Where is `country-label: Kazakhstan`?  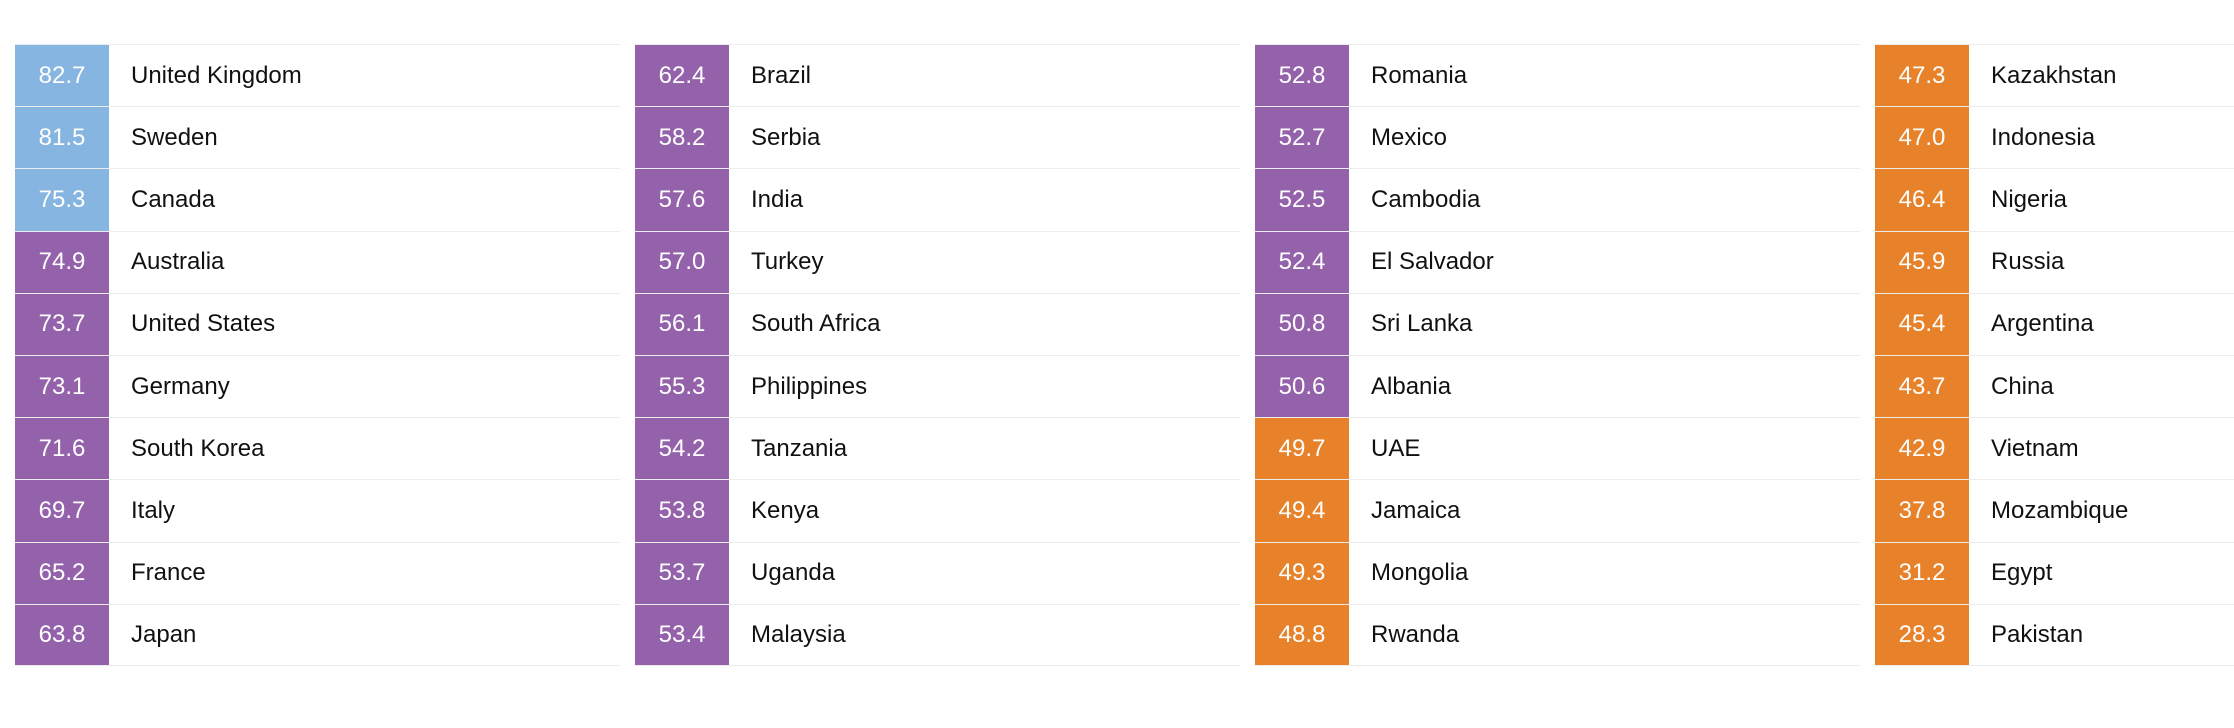 country-label: Kazakhstan is located at coordinates (2054, 75).